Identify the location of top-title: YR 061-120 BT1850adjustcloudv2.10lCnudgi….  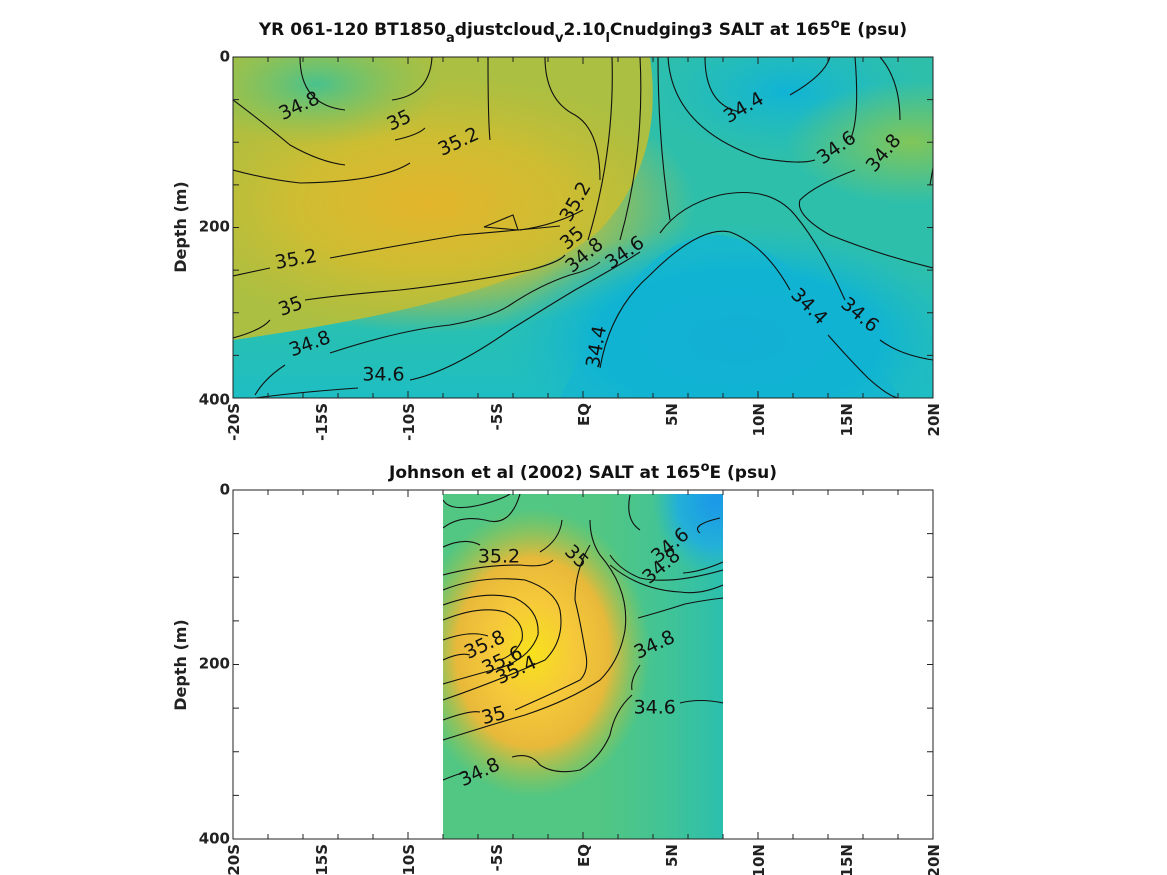
(582, 31).